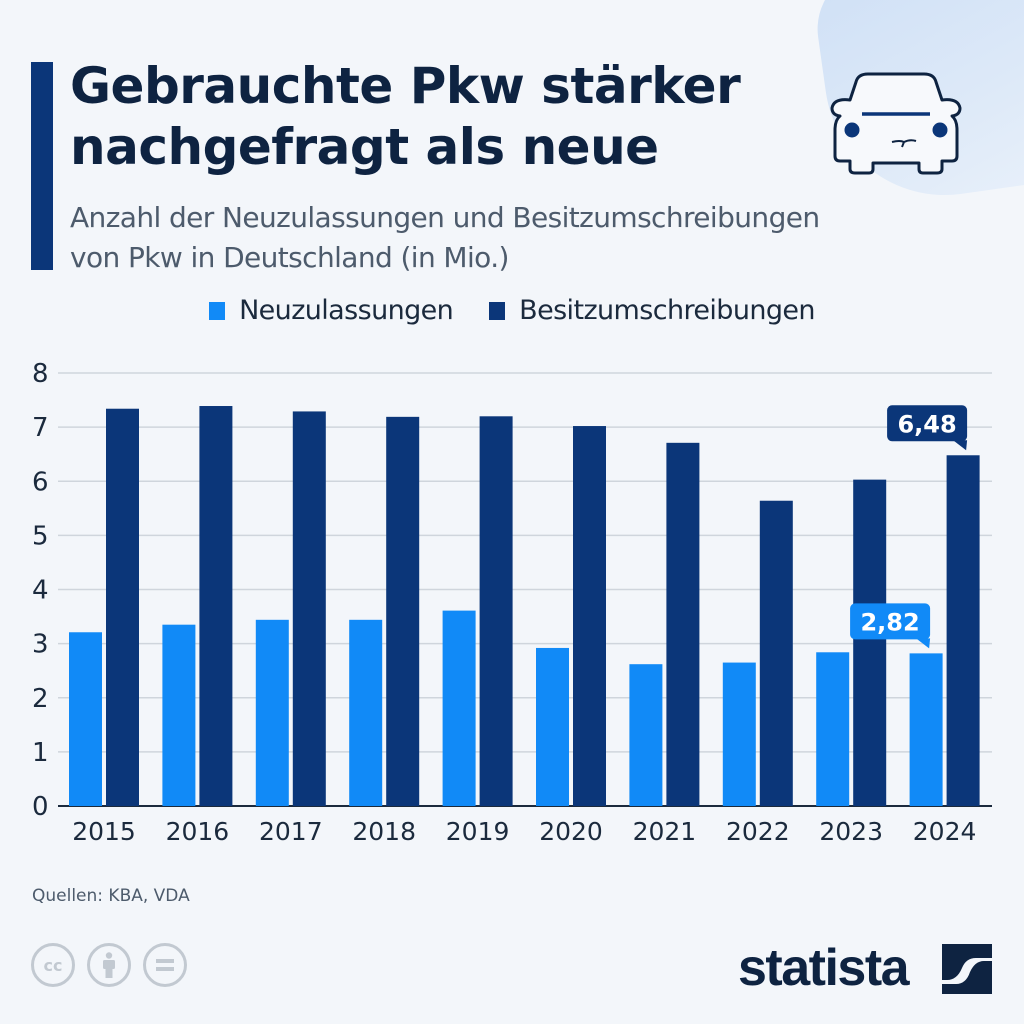  Describe the element at coordinates (497, 310) in the screenshot. I see `legend-swatch-besitzumschreibungen` at that location.